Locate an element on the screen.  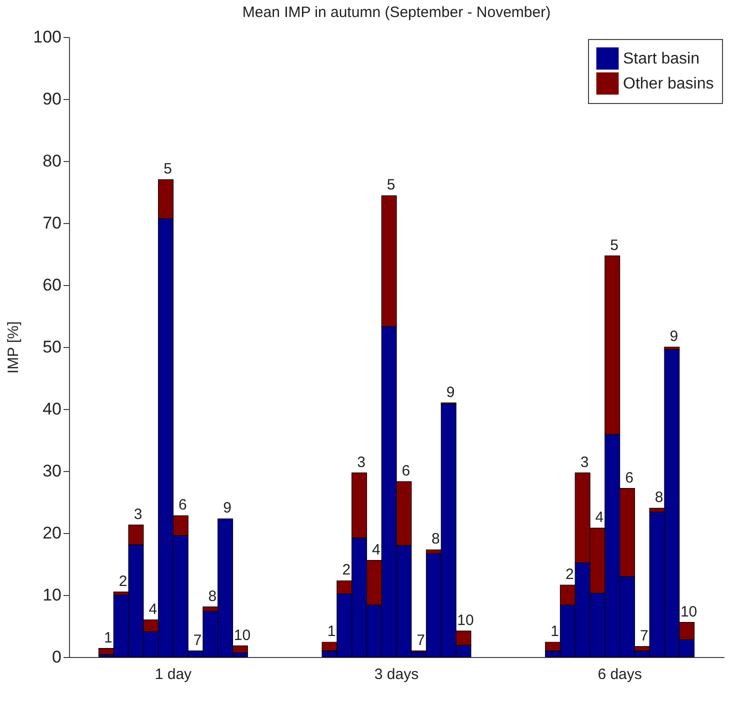
text: 3 days is located at coordinates (396, 674).